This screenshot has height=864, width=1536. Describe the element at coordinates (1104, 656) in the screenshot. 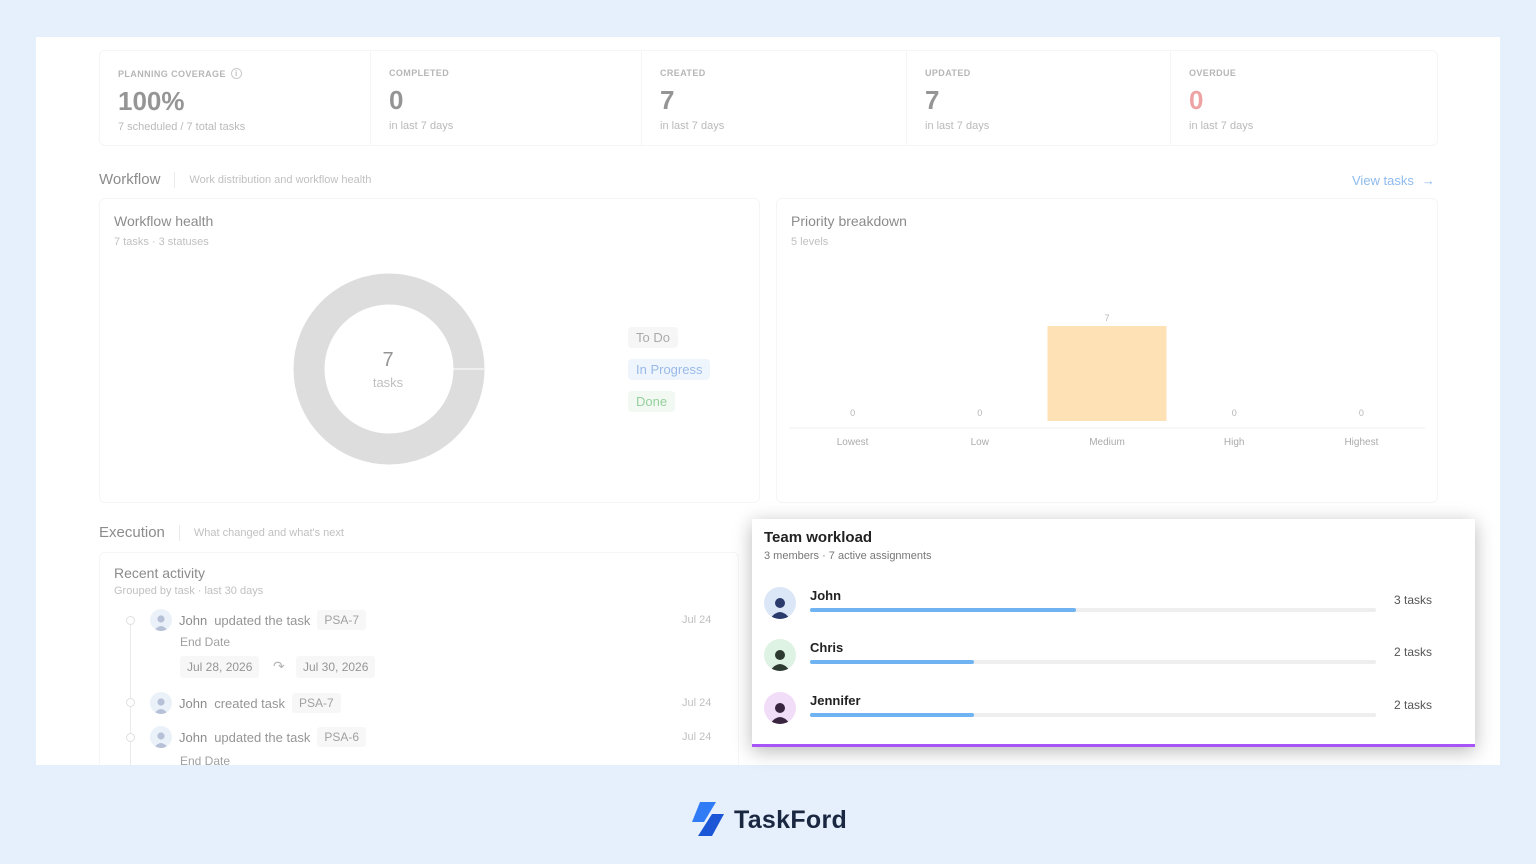

I see `member-row-chris: Chris 2 tasks` at that location.